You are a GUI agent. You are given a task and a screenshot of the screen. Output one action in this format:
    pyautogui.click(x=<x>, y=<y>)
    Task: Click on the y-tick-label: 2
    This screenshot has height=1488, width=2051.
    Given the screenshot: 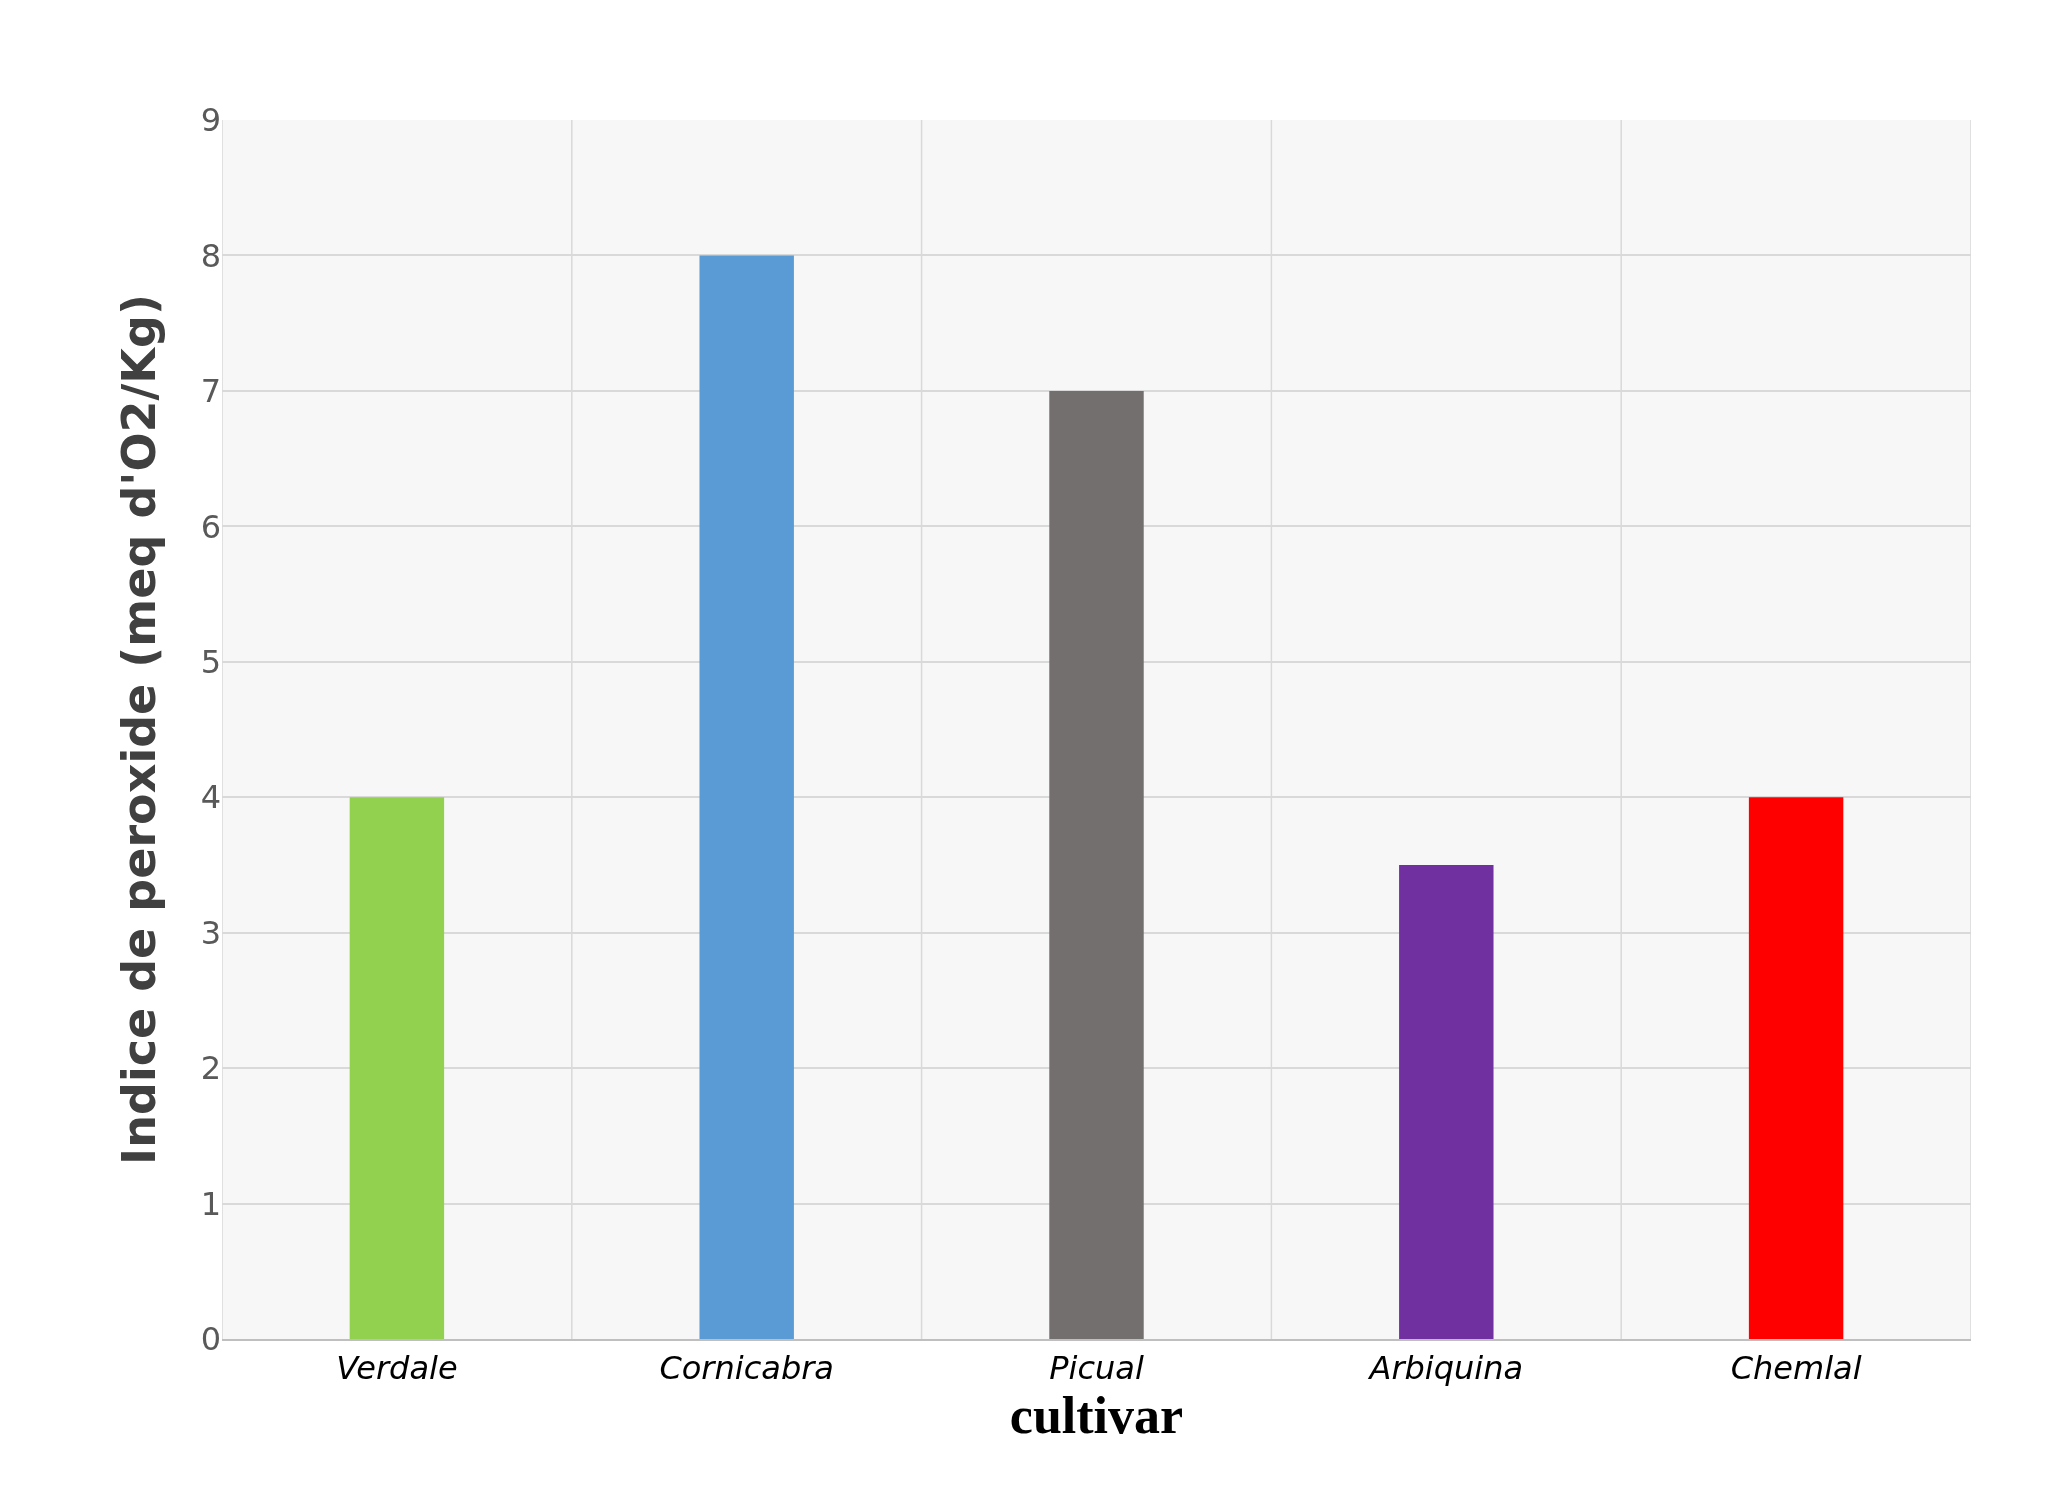 What is the action you would take?
    pyautogui.click(x=210, y=1068)
    